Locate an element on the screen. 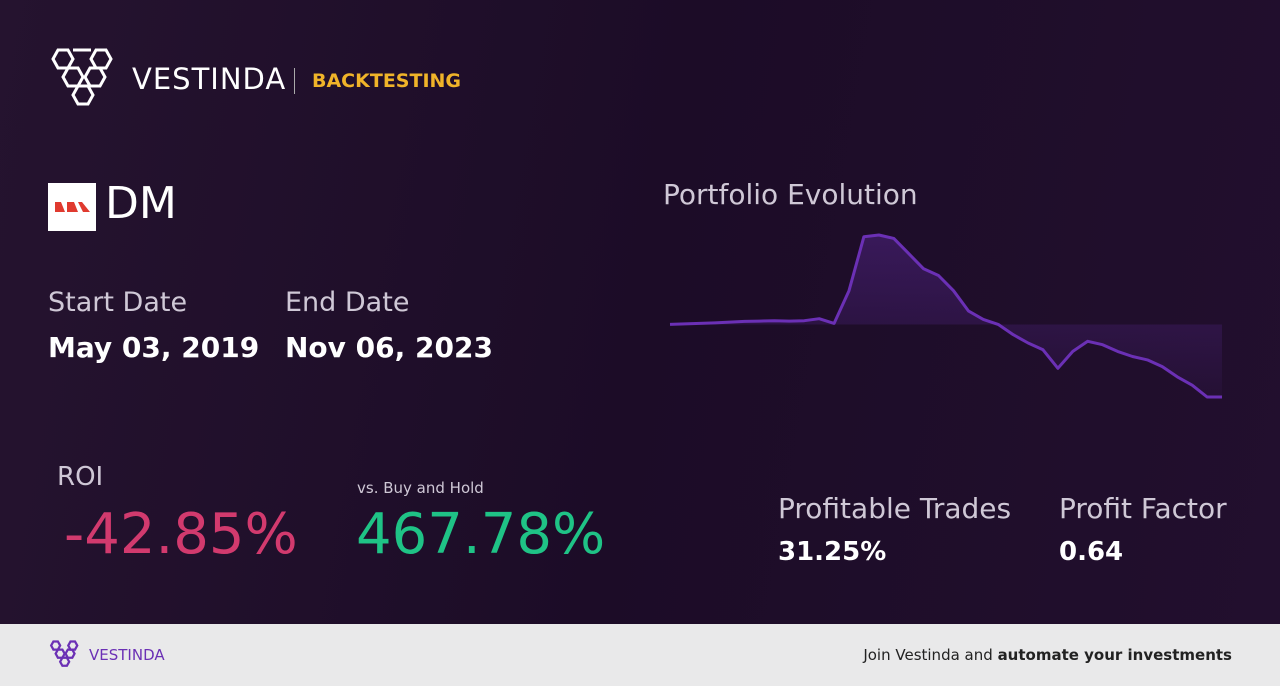  footer-logo is located at coordinates (64, 653).